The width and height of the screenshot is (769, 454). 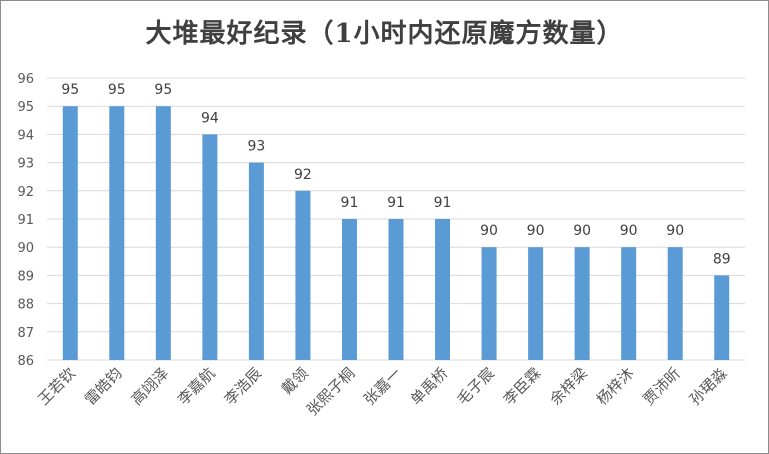 I want to click on category-label: 贾沛昕, so click(x=661, y=386).